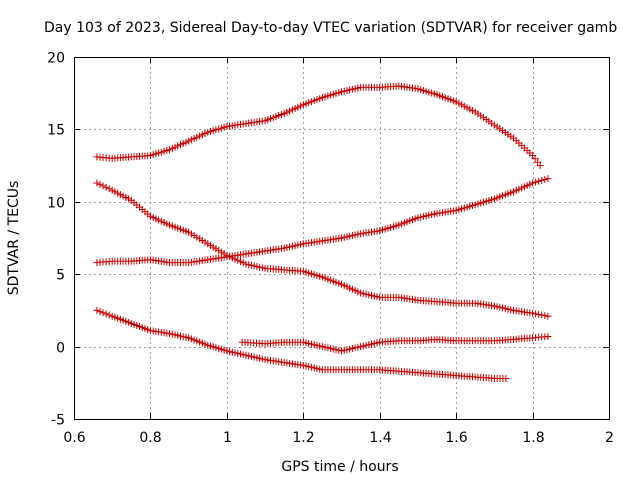 This screenshot has width=640, height=480. What do you see at coordinates (456, 438) in the screenshot?
I see `x-tick-label: 1.6` at bounding box center [456, 438].